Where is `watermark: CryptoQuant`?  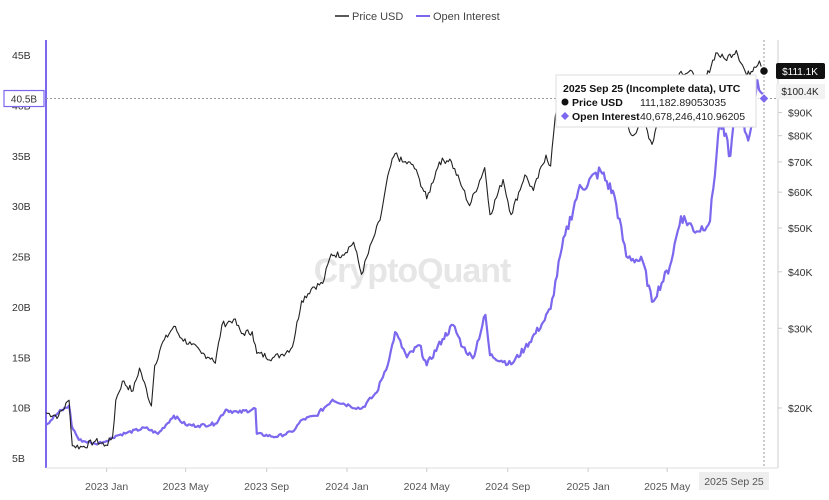
watermark: CryptoQuant is located at coordinates (412, 271).